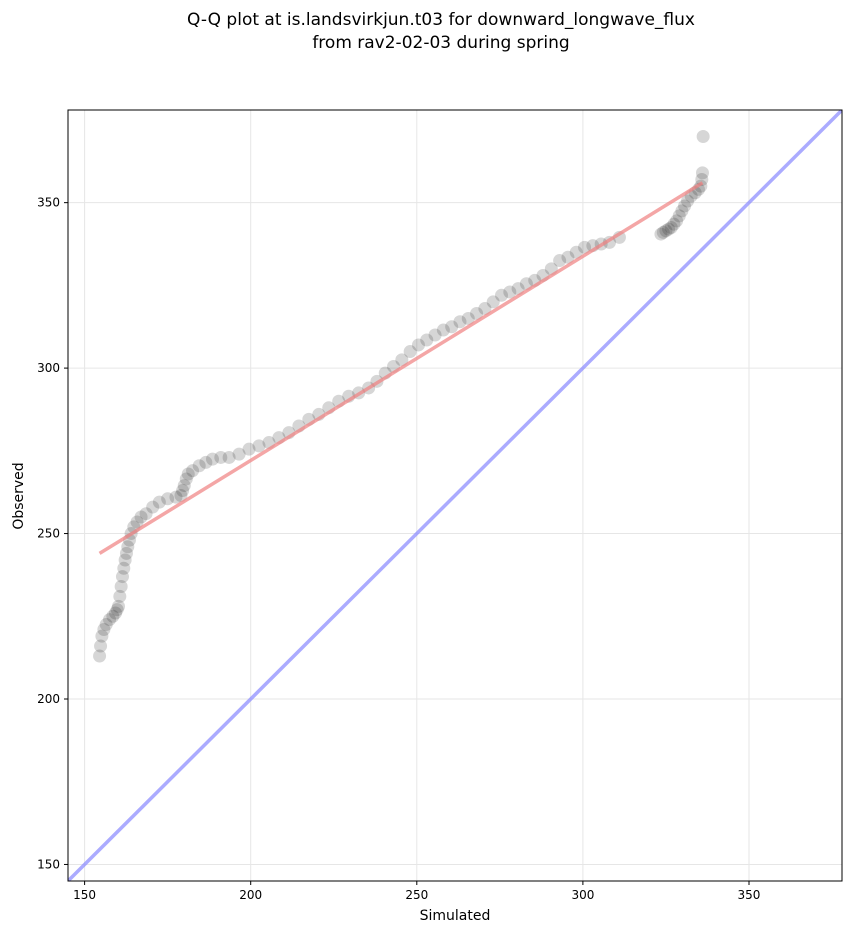 Image resolution: width=851 pixels, height=934 pixels. Describe the element at coordinates (48, 203) in the screenshot. I see `y-tick-label-350: 350` at that location.